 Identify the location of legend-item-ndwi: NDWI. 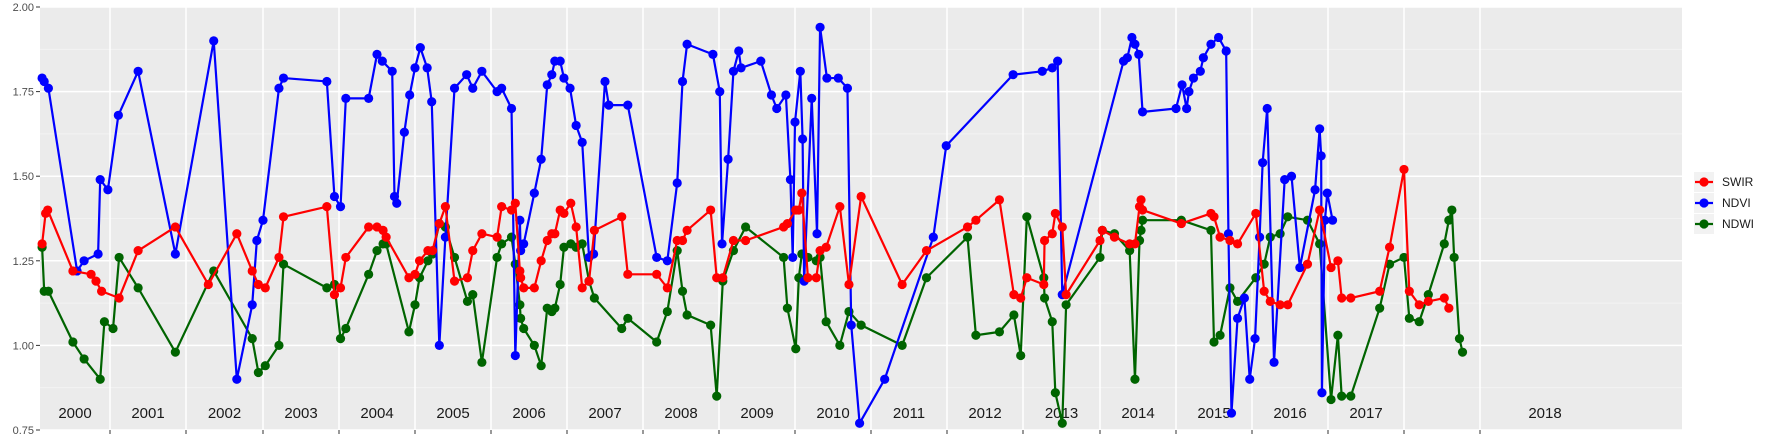
(1724, 224).